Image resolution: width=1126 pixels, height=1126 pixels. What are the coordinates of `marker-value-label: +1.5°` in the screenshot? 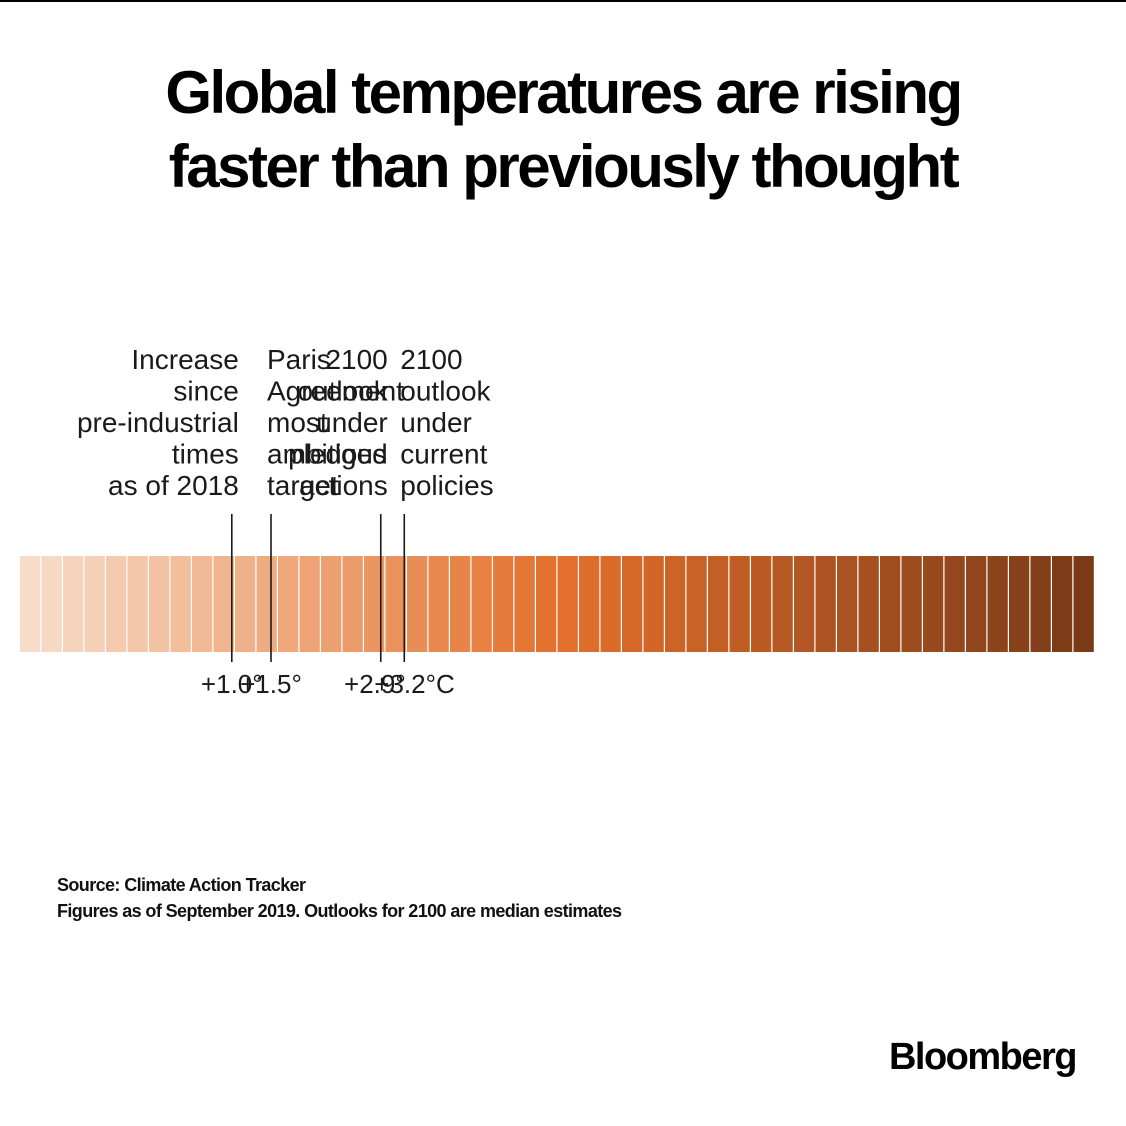 It's located at (271, 684).